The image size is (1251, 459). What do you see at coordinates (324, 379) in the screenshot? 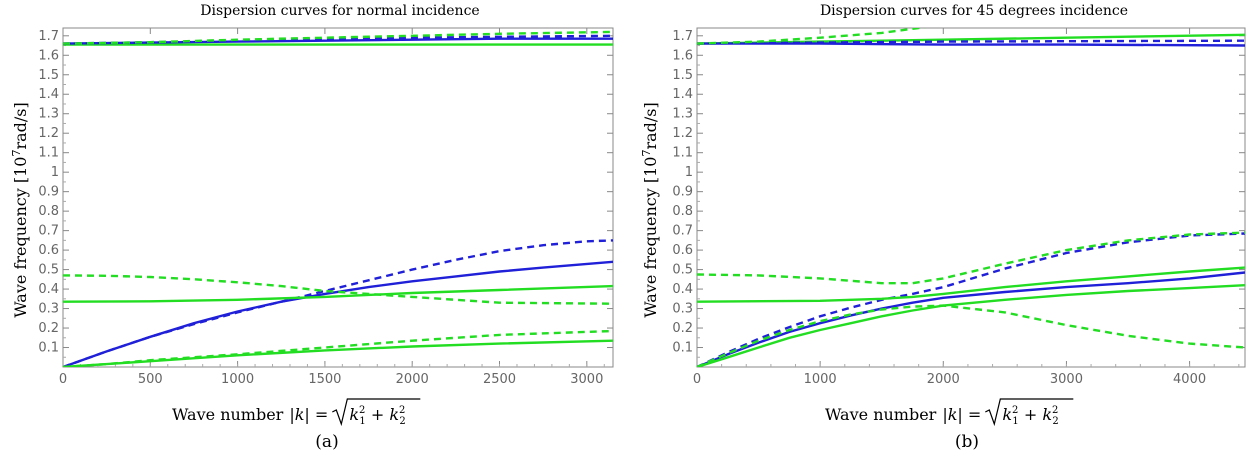
I see `x-tick-label: 1500` at bounding box center [324, 379].